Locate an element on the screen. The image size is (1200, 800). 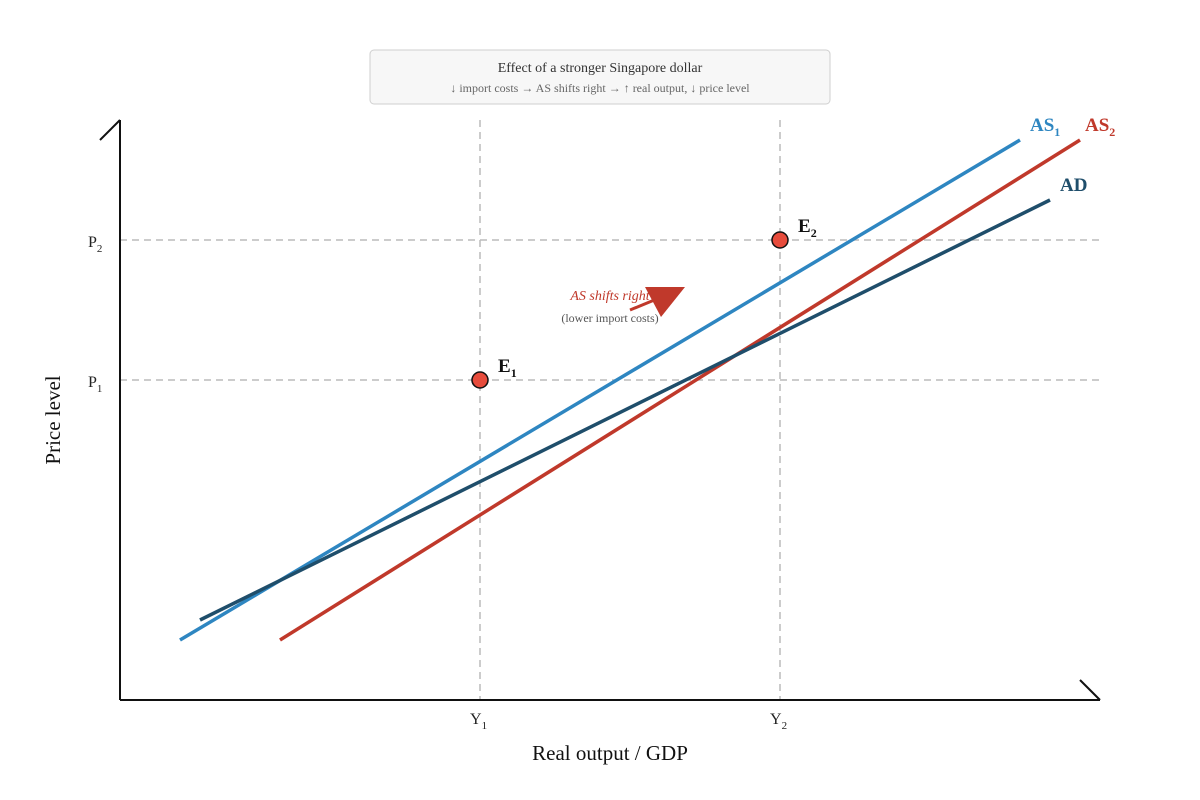
label-as1: AS1 is located at coordinates (1045, 127).